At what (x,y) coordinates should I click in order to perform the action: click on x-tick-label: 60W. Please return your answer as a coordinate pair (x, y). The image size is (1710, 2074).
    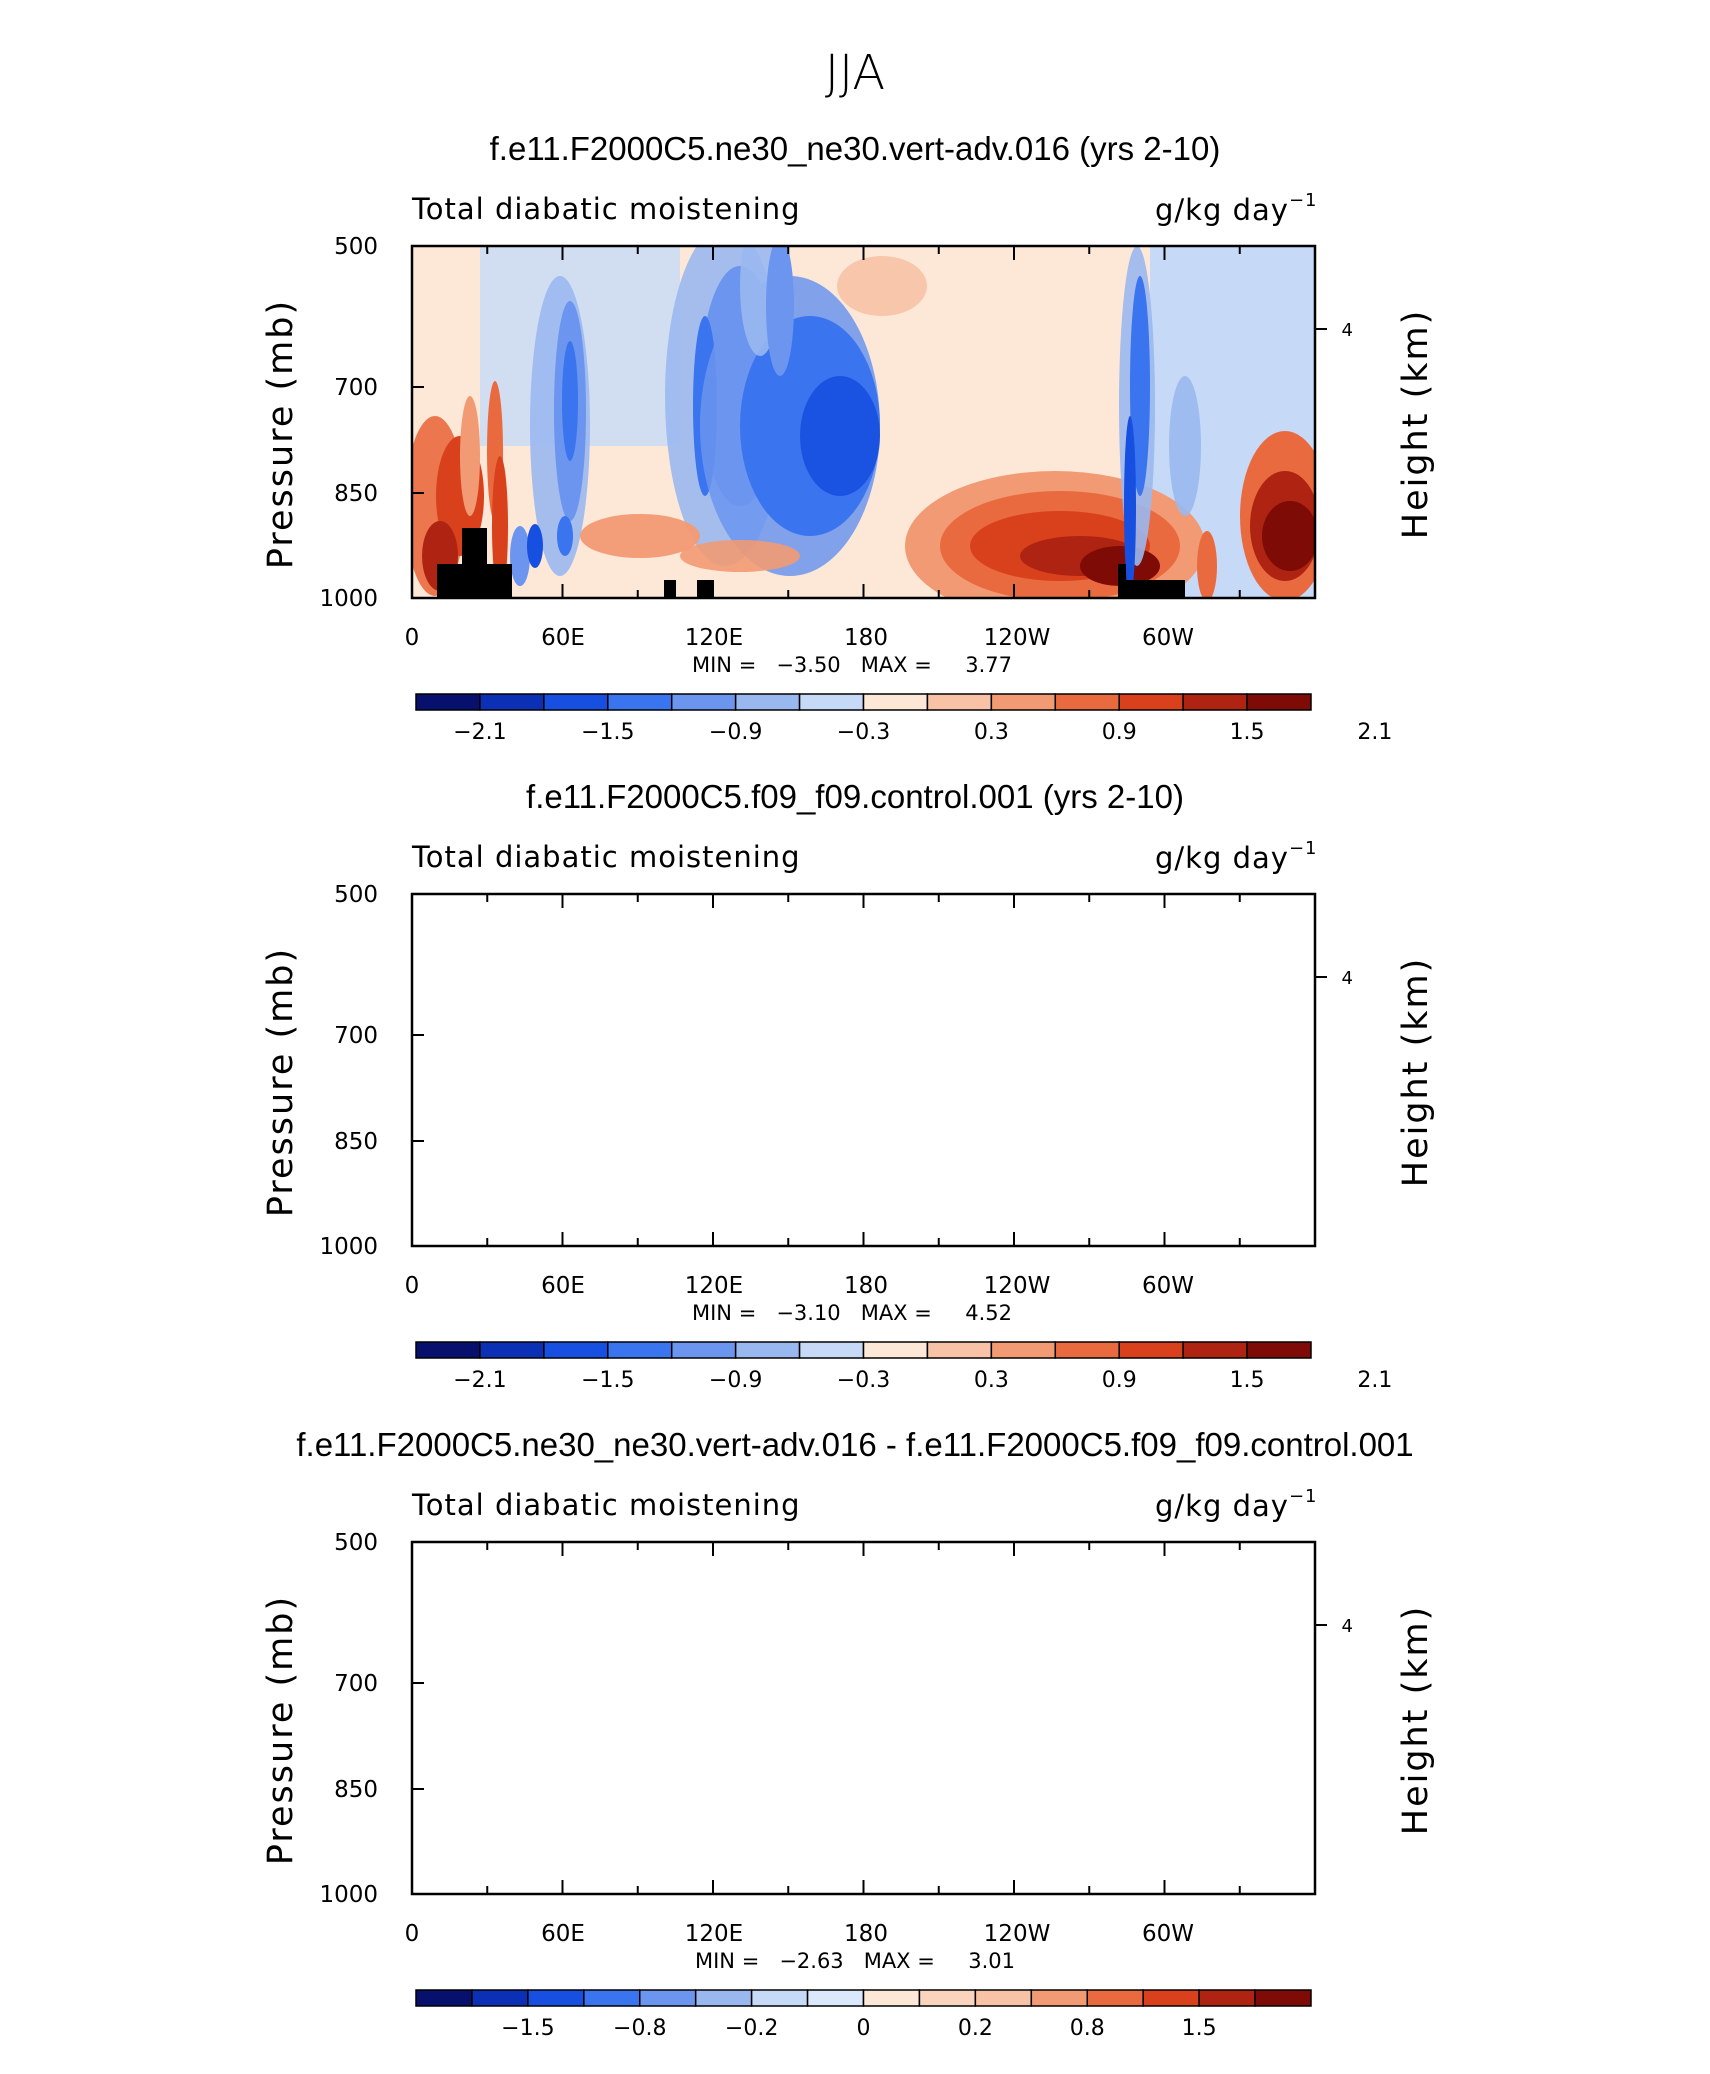
    Looking at the image, I should click on (1168, 638).